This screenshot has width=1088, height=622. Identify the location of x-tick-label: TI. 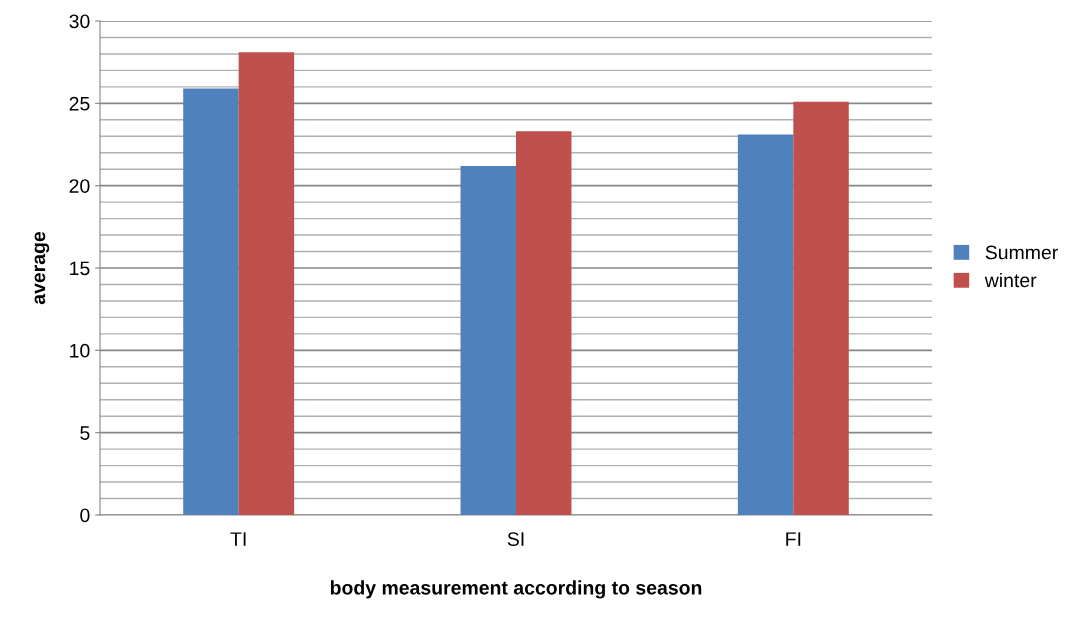
(238, 539).